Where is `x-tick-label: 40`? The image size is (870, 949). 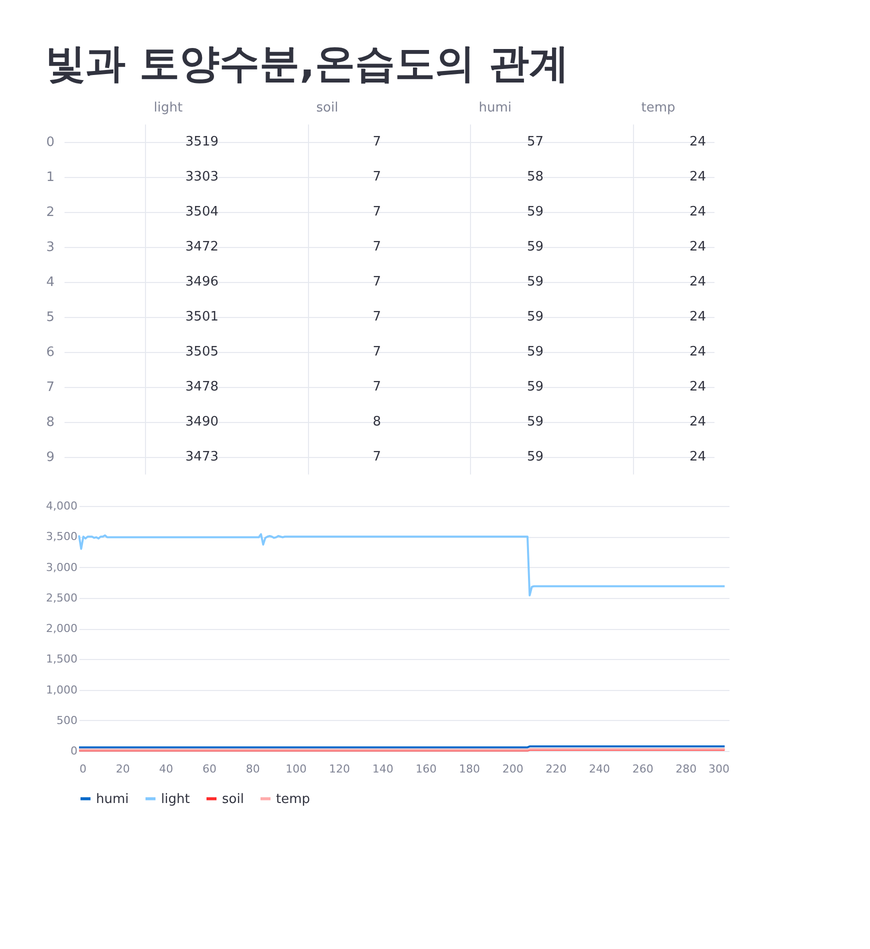
x-tick-label: 40 is located at coordinates (166, 769).